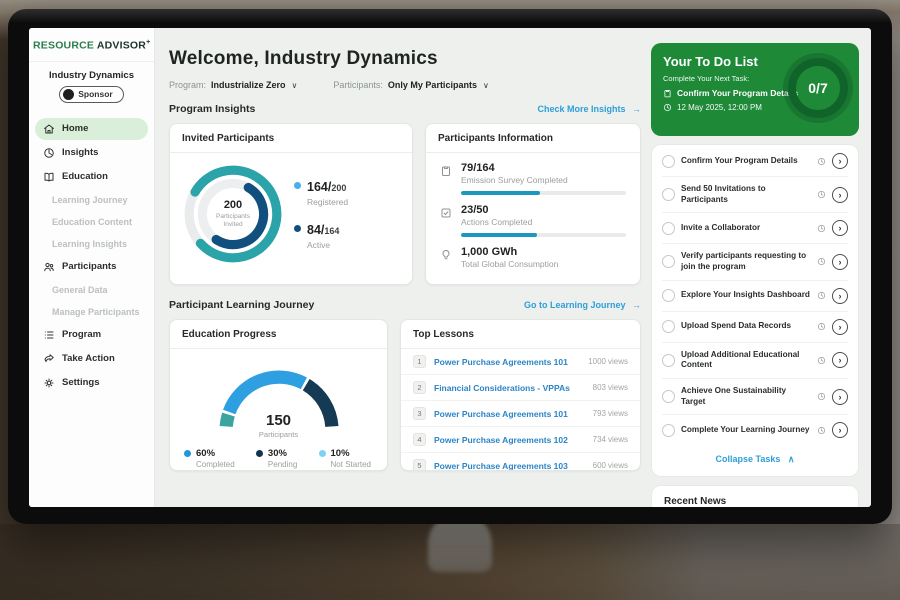 The image size is (900, 600). What do you see at coordinates (92, 221) in the screenshot?
I see `sidebar-item-education-content: Education Content` at bounding box center [92, 221].